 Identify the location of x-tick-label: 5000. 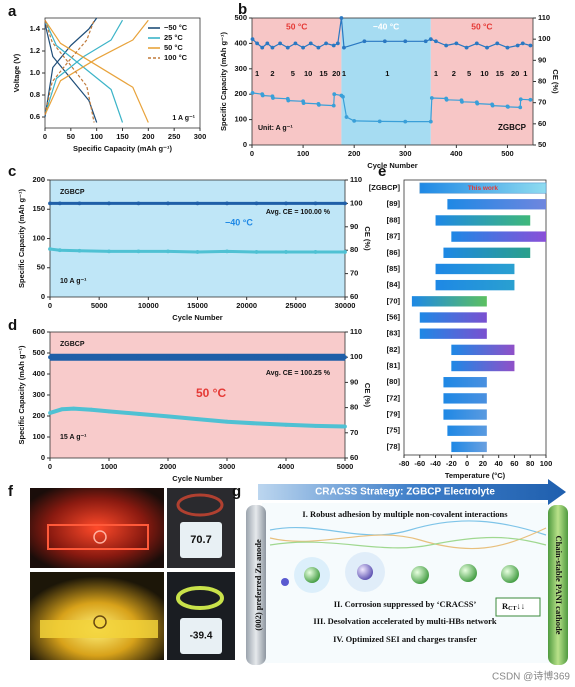
(99, 305).